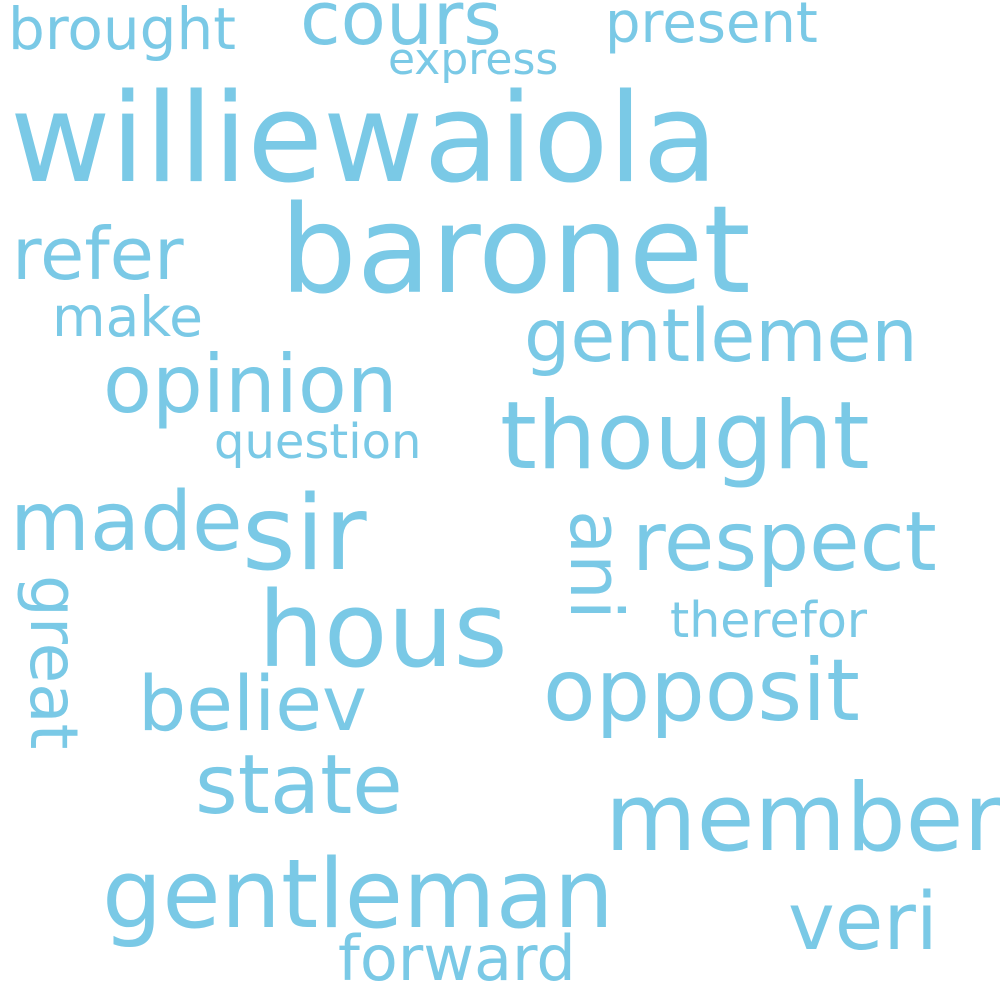  I want to click on word-cours: cours, so click(401, 31).